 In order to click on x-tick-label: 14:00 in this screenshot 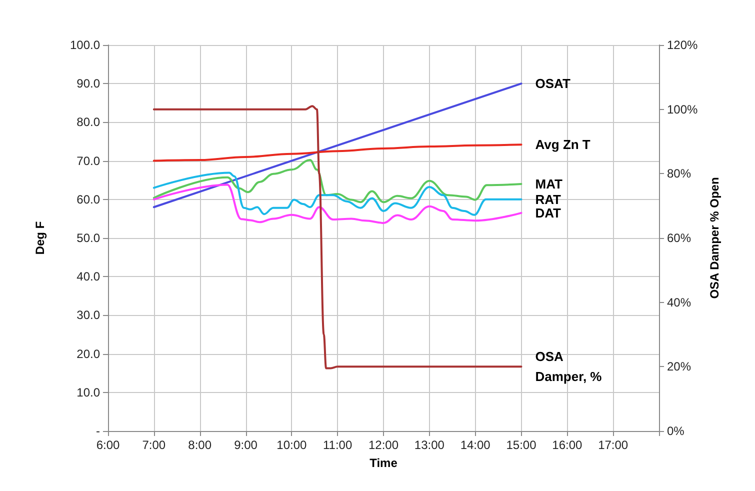, I will do `click(475, 445)`.